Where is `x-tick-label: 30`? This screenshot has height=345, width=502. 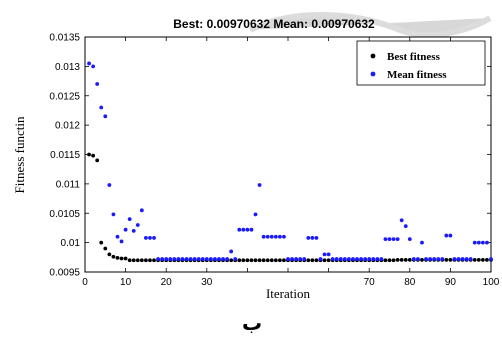 x-tick-label: 30 is located at coordinates (207, 282).